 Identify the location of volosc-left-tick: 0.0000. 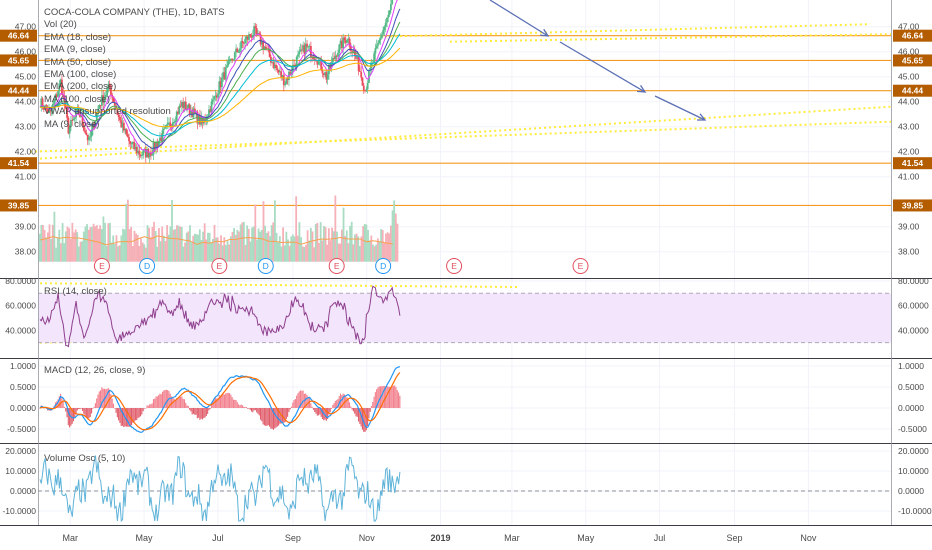
(23, 491).